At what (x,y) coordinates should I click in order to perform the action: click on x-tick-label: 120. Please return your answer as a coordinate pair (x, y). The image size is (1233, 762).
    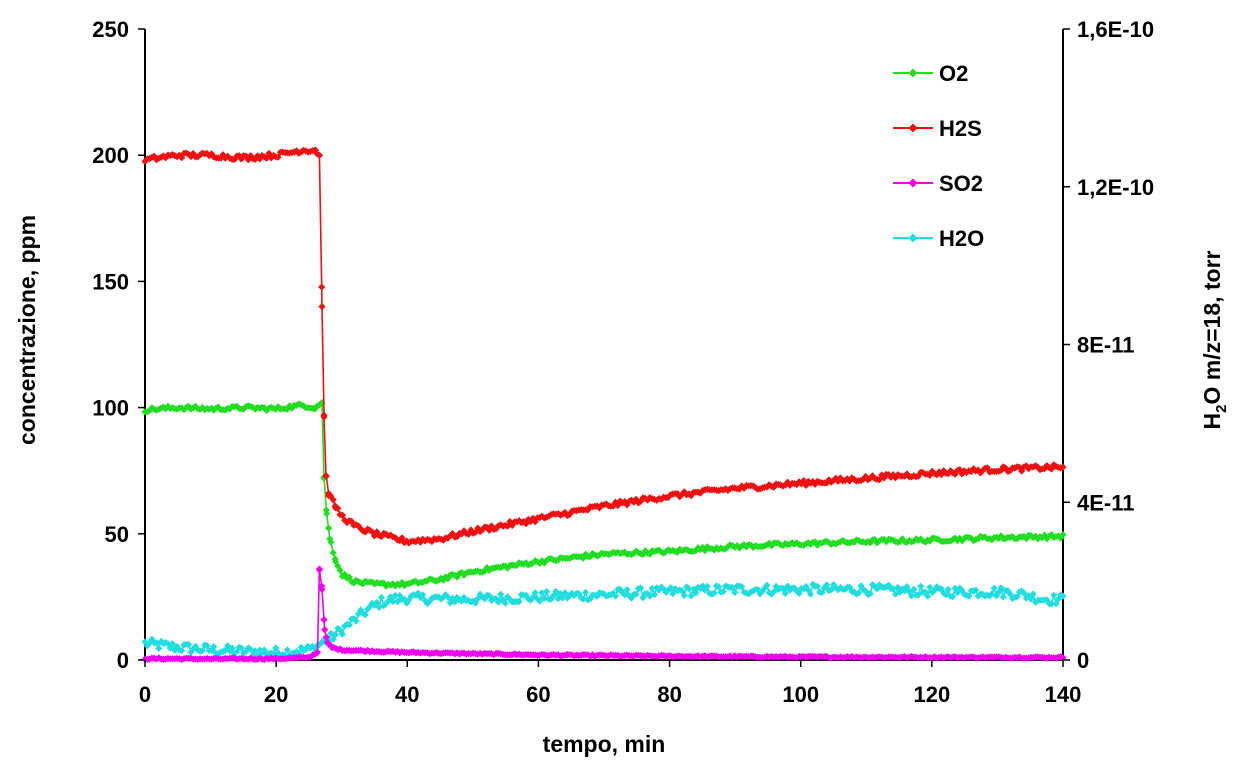
    Looking at the image, I should click on (931, 694).